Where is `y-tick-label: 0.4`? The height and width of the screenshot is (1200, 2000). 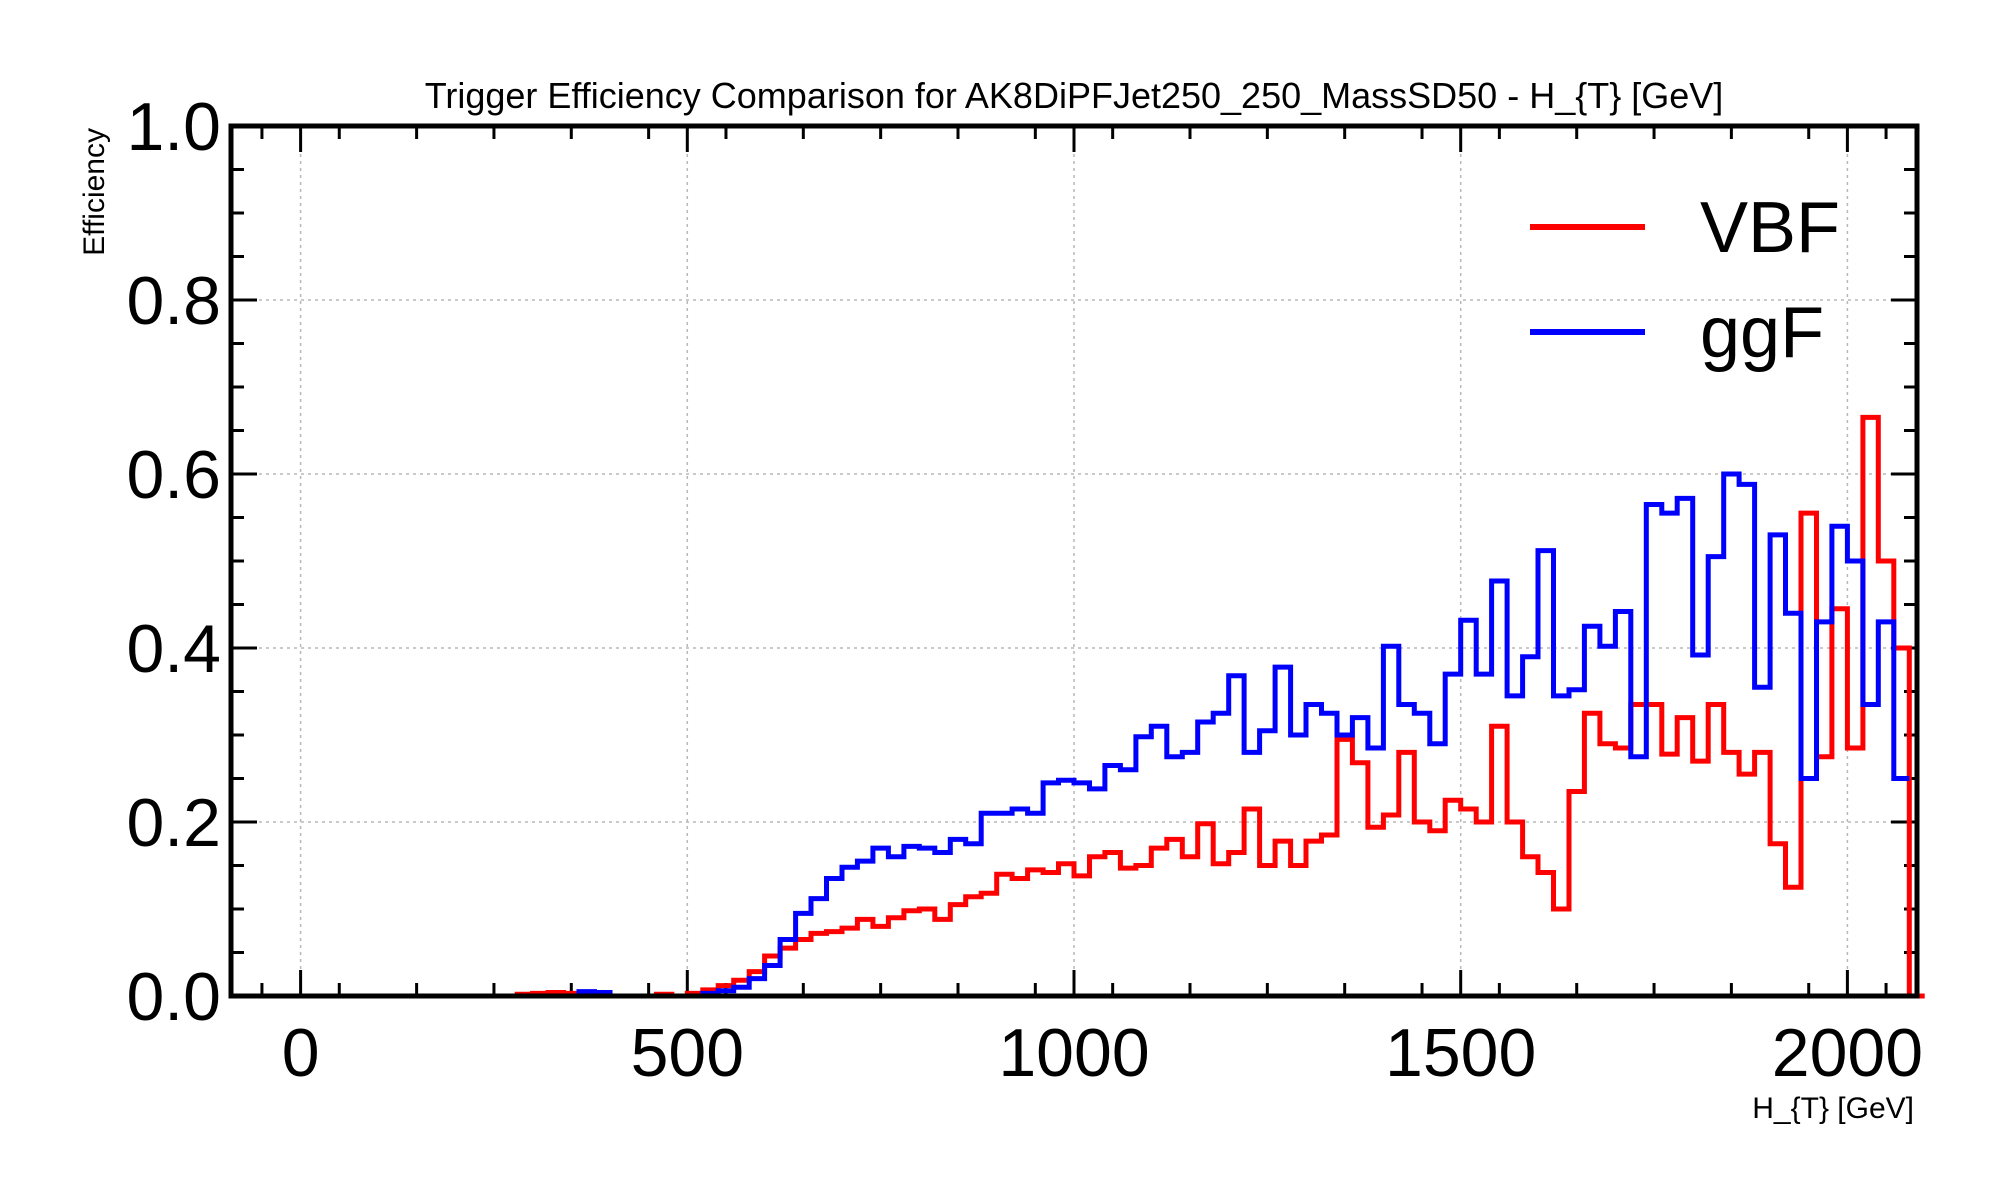 y-tick-label: 0.4 is located at coordinates (173, 649).